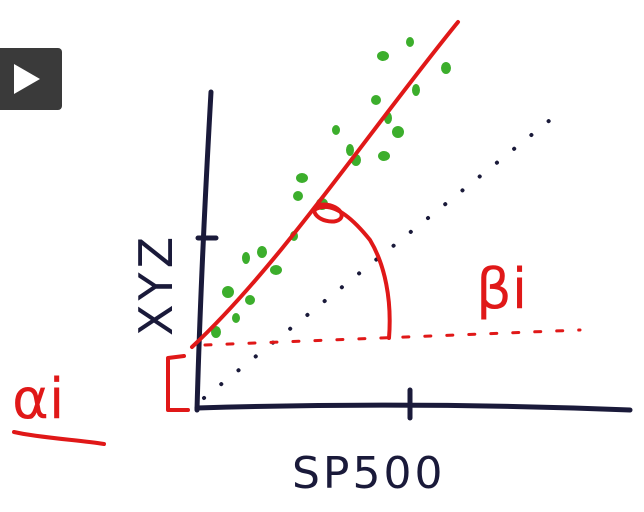 This screenshot has width=644, height=512. What do you see at coordinates (178, 383) in the screenshot?
I see `alpha-bracket` at bounding box center [178, 383].